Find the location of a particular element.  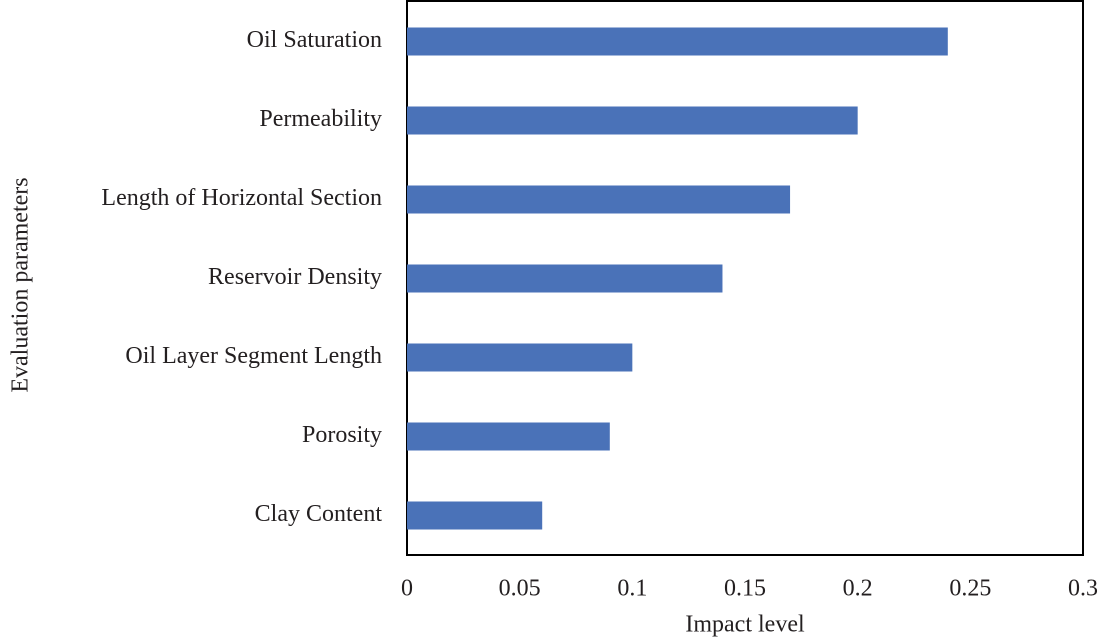

x-tick-label: 0 is located at coordinates (407, 589).